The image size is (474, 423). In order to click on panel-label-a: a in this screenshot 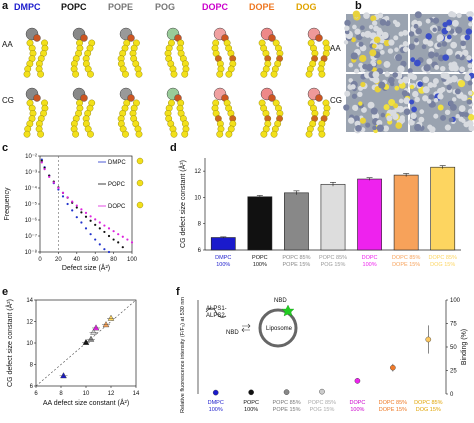, I will do `click(5, 6)`.